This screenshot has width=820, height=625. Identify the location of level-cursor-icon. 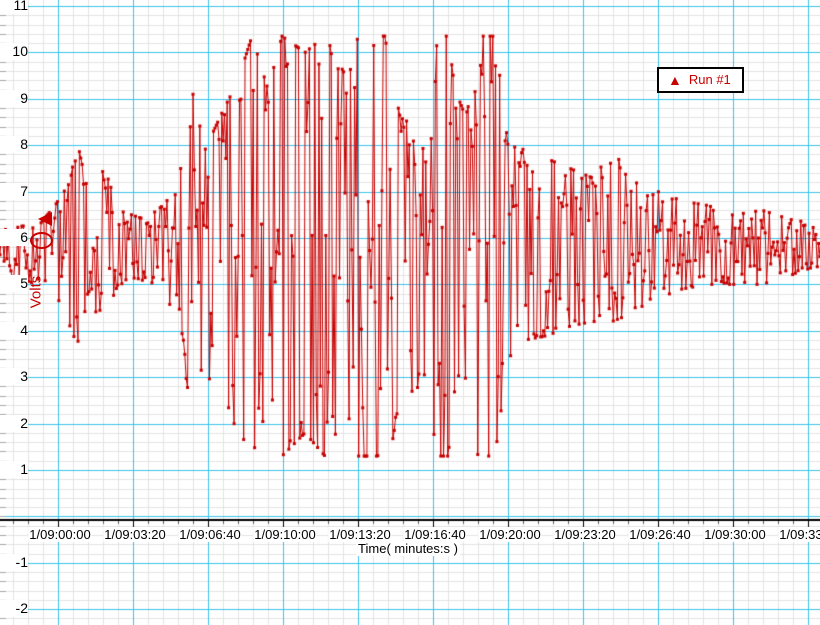
(45, 219).